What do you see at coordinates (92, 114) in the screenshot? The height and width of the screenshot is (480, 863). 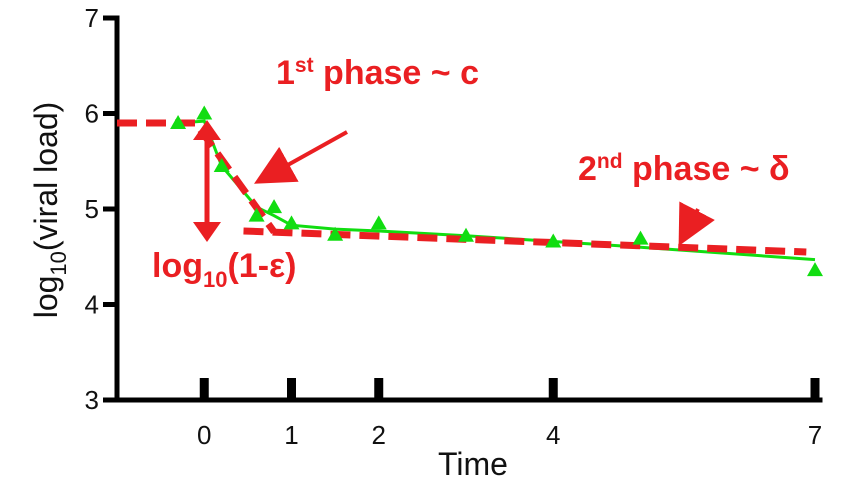 I see `y-tick-label: 6` at bounding box center [92, 114].